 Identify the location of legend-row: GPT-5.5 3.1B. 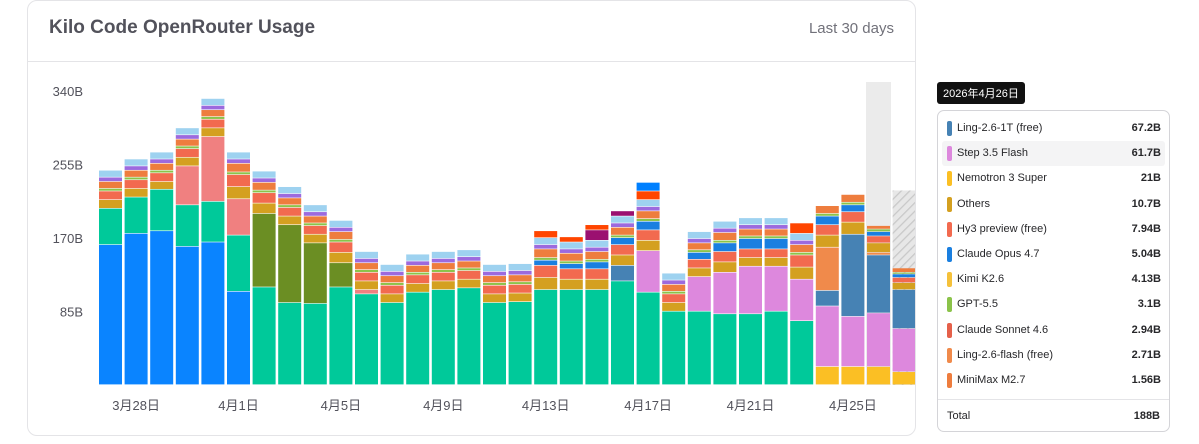
(1053, 304).